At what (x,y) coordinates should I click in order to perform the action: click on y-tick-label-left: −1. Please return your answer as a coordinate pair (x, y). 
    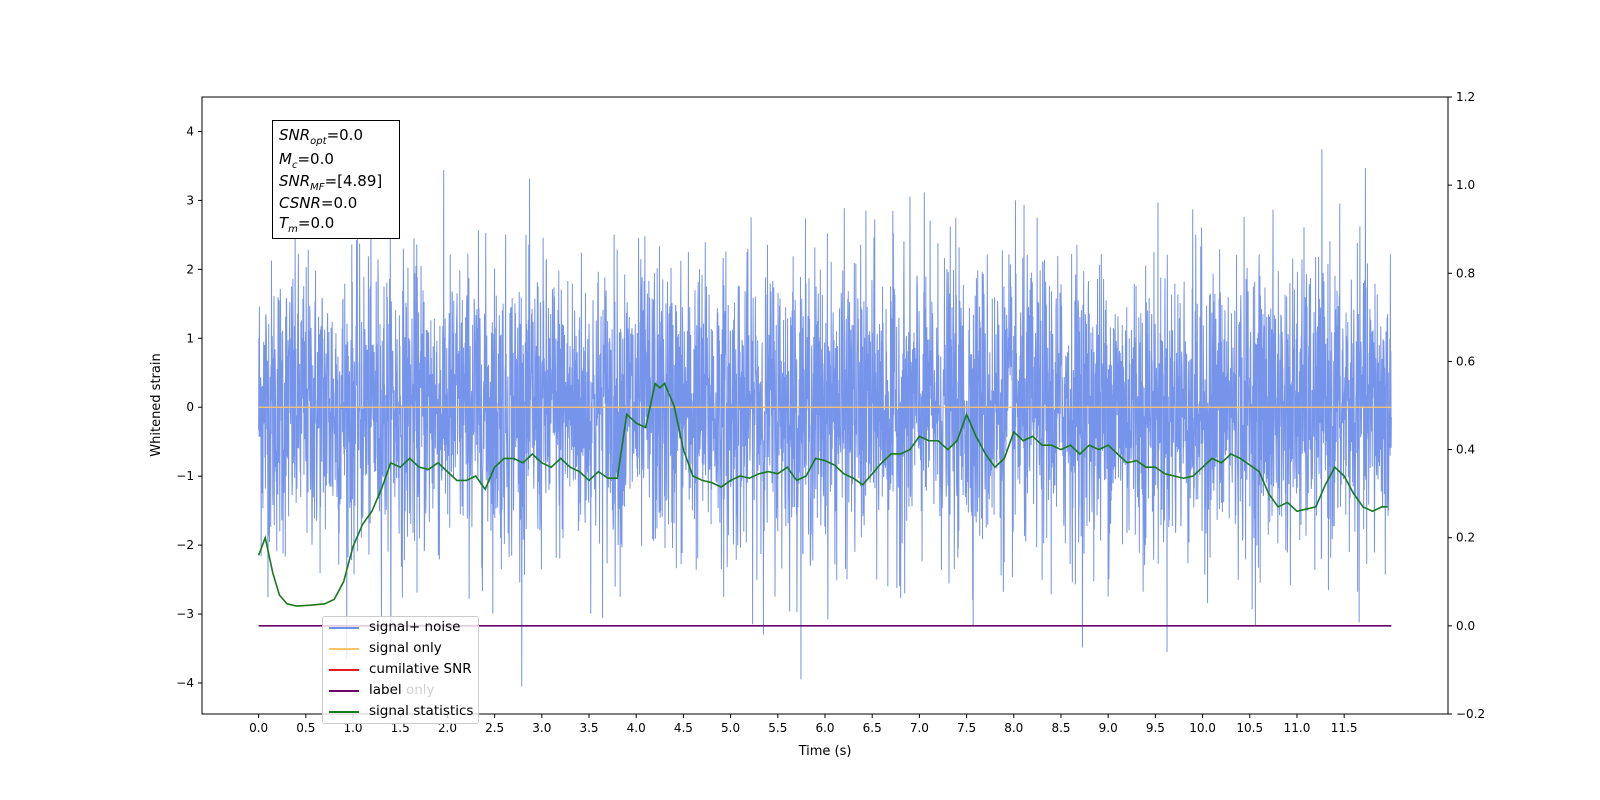
    Looking at the image, I should click on (185, 476).